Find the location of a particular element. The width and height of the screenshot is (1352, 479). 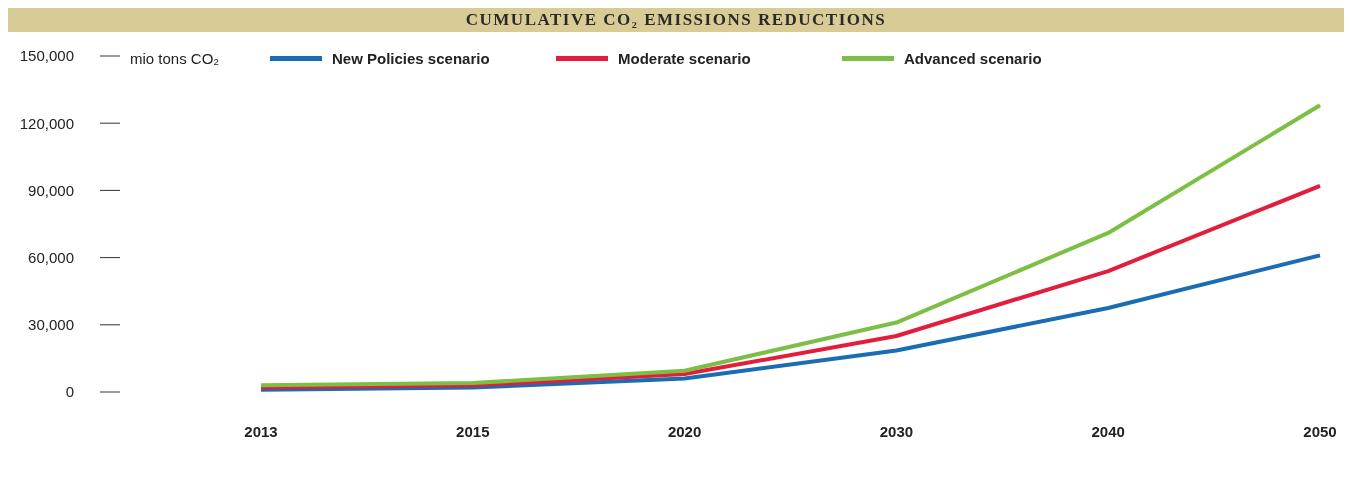

legend-label: Moderate scenario is located at coordinates (684, 58).